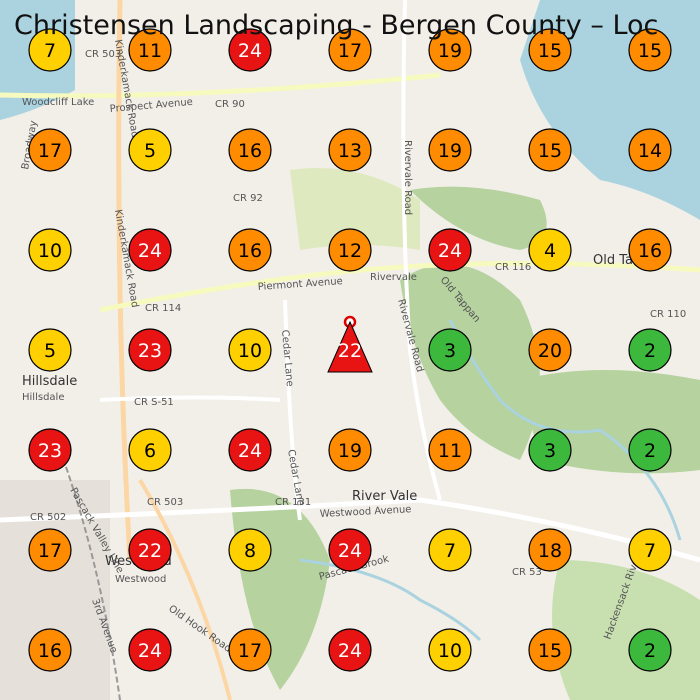  I want to click on rank-label: 8, so click(250, 551).